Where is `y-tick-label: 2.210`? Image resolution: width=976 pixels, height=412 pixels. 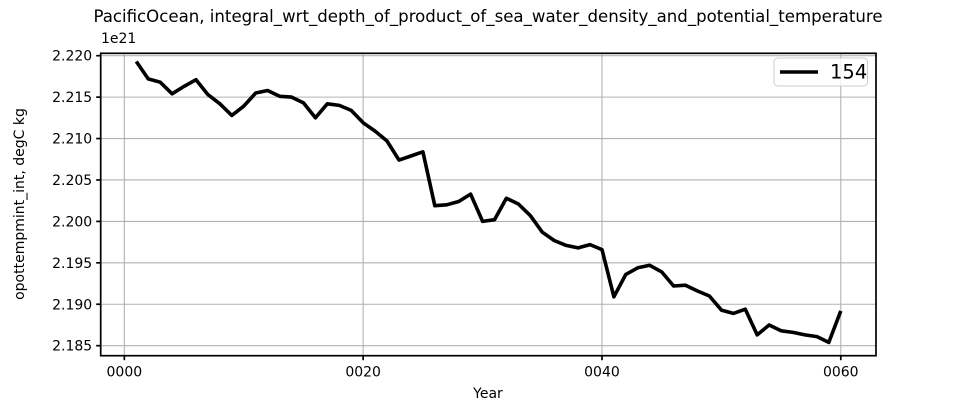
y-tick-label: 2.210 is located at coordinates (72, 140).